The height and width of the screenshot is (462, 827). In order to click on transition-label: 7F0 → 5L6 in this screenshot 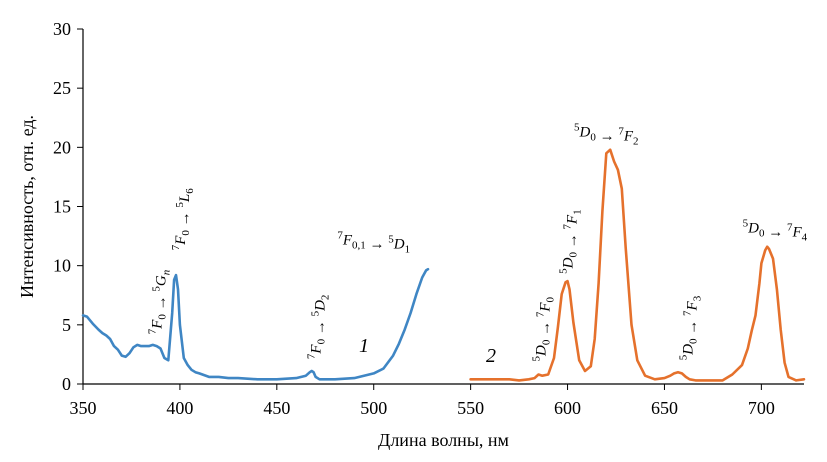, I will do `click(183, 219)`.